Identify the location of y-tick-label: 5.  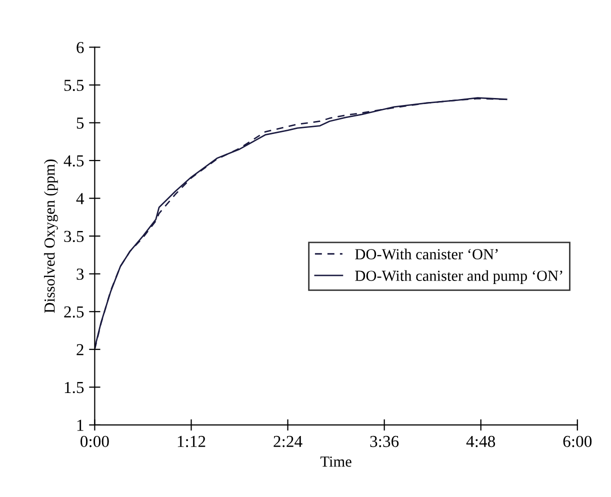
(80, 123).